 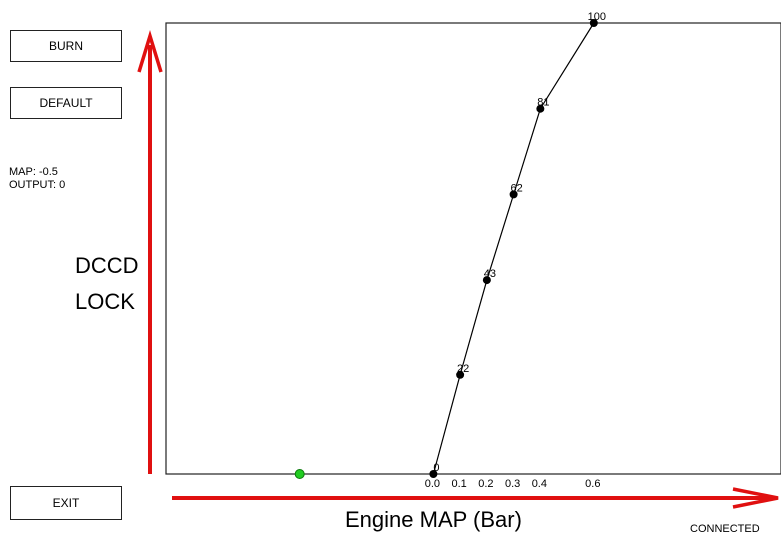 What do you see at coordinates (592, 484) in the screenshot?
I see `x-tick-label: 0.6` at bounding box center [592, 484].